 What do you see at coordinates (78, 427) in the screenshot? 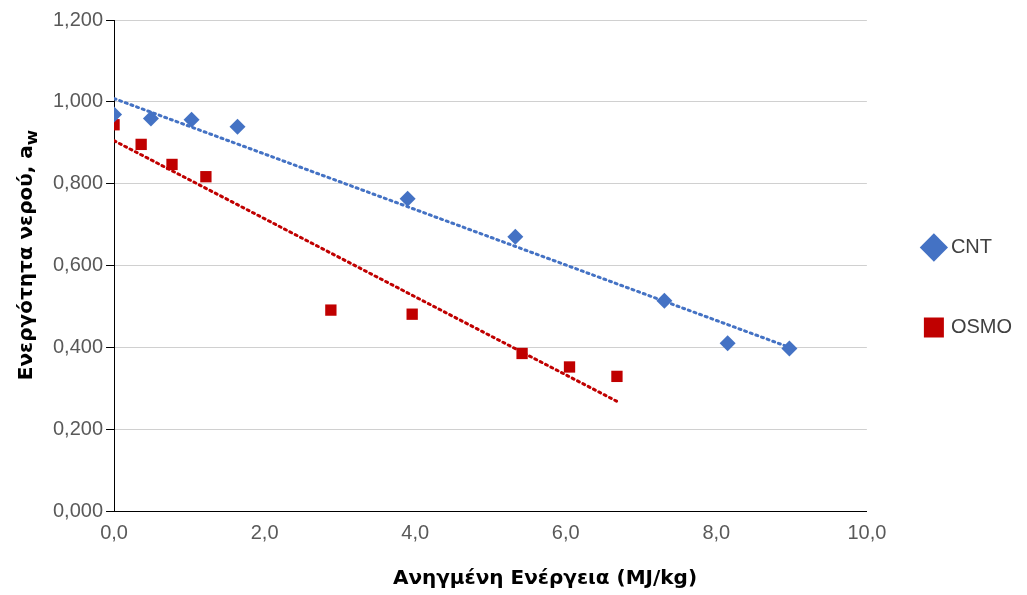
I see `y-tick-label: 0,200` at bounding box center [78, 427].